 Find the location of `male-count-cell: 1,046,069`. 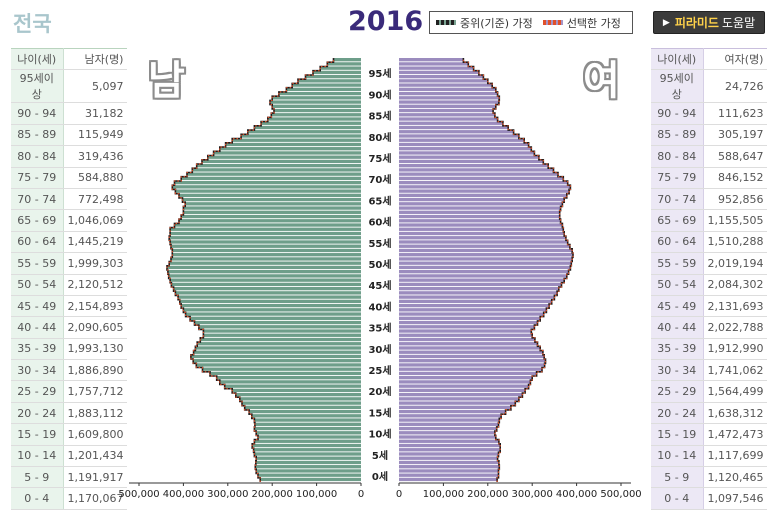

male-count-cell: 1,046,069 is located at coordinates (95, 220).